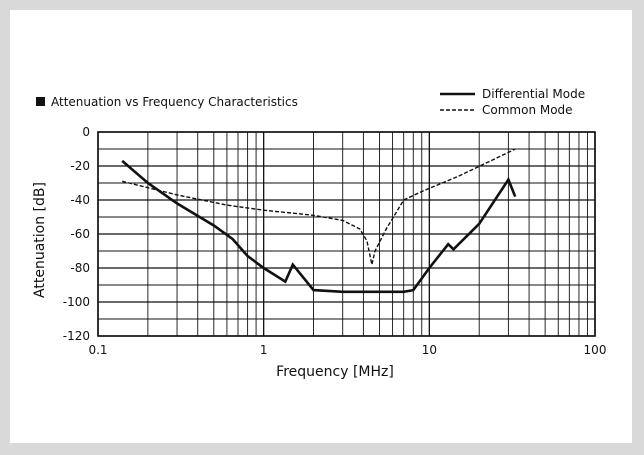  I want to click on y-tick-label: -100, so click(76, 302).